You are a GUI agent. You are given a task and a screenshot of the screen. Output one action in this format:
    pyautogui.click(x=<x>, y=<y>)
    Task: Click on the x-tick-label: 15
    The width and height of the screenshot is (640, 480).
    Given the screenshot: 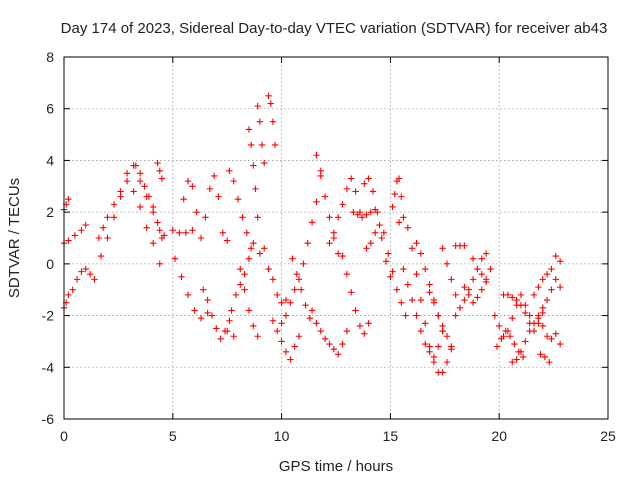 What is the action you would take?
    pyautogui.click(x=391, y=436)
    